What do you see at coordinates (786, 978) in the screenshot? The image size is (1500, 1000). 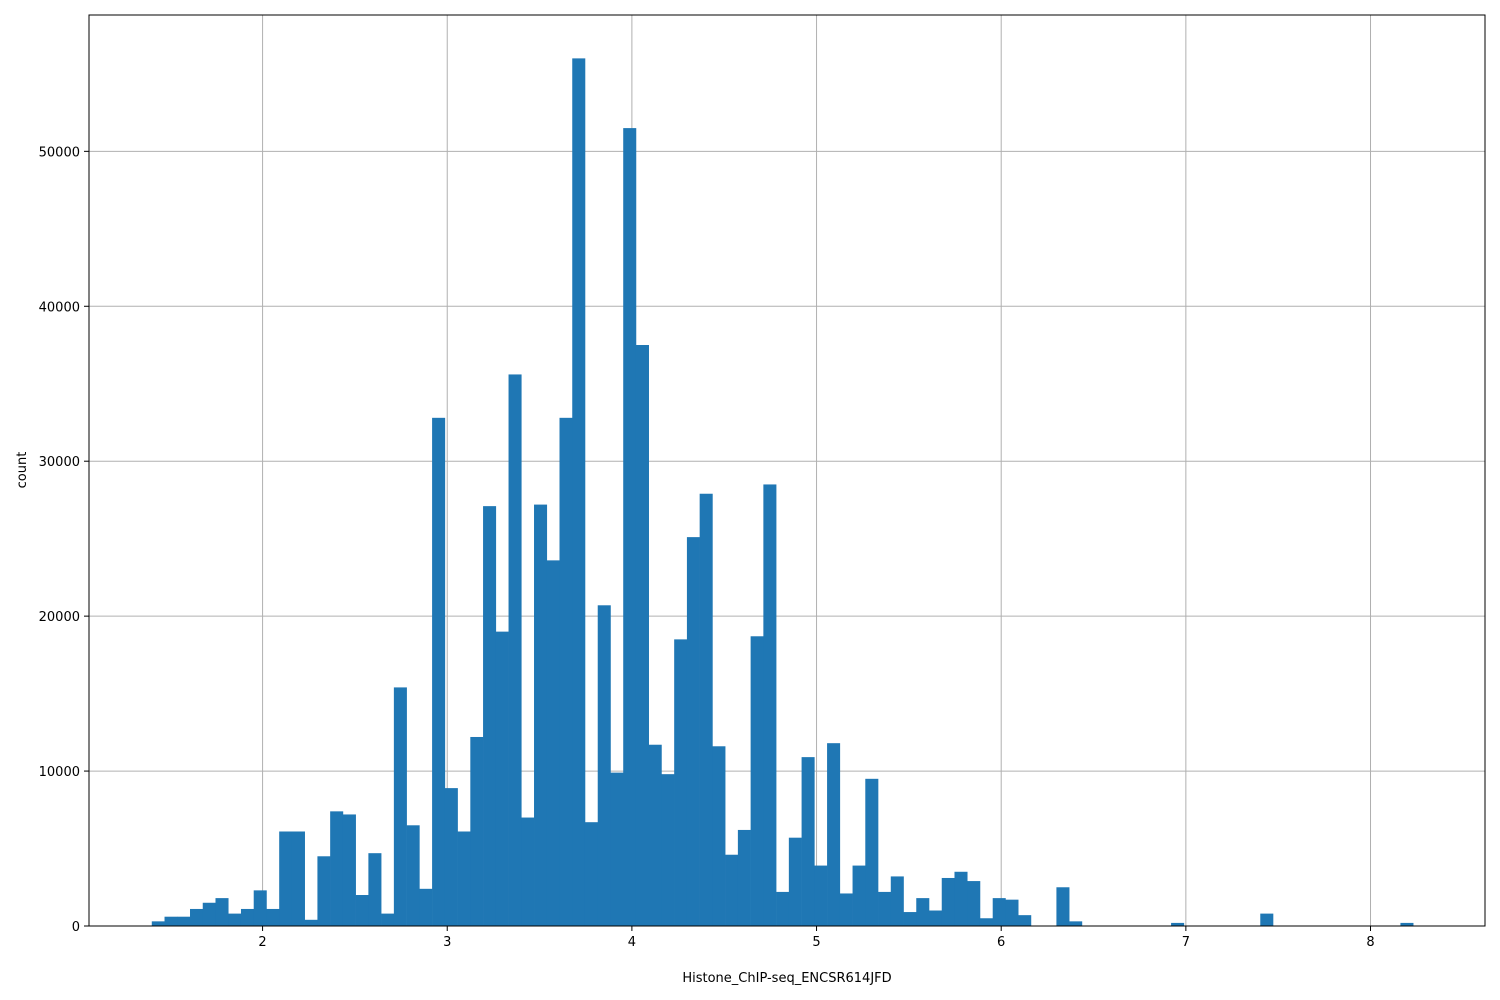 I see `x-axis-label: Histone_ChIP-seq_ENCSR614JFD` at bounding box center [786, 978].